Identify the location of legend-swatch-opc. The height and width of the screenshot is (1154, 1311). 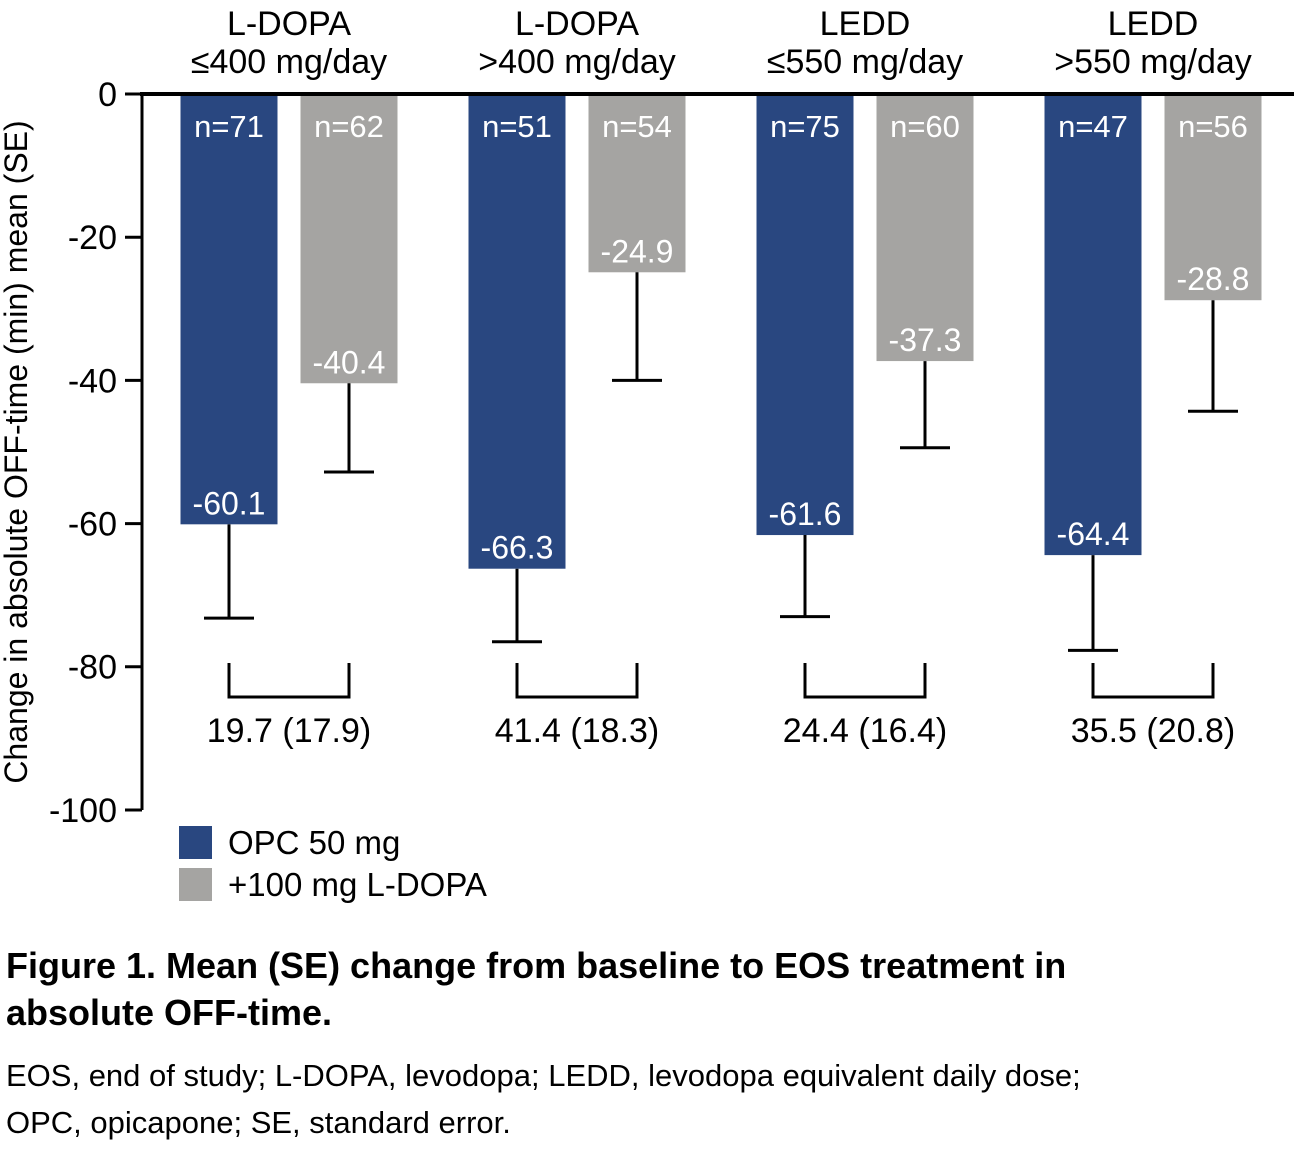
(195, 842).